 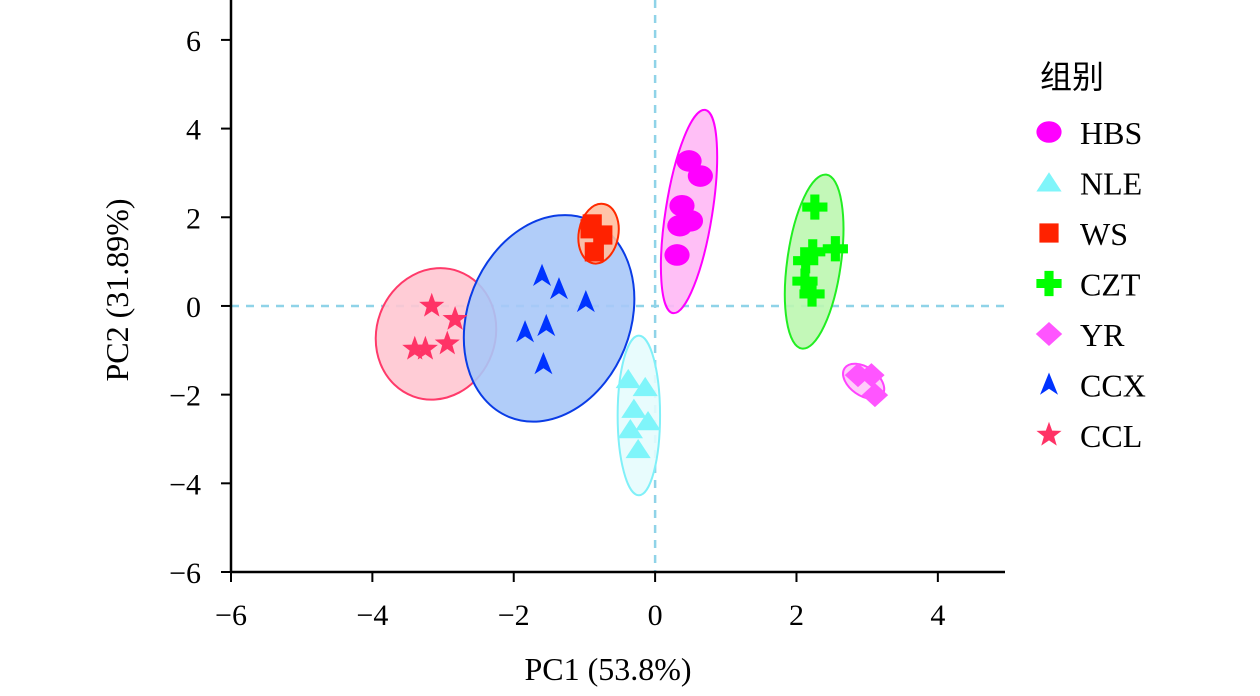 I want to click on series-nle, so click(x=638, y=413).